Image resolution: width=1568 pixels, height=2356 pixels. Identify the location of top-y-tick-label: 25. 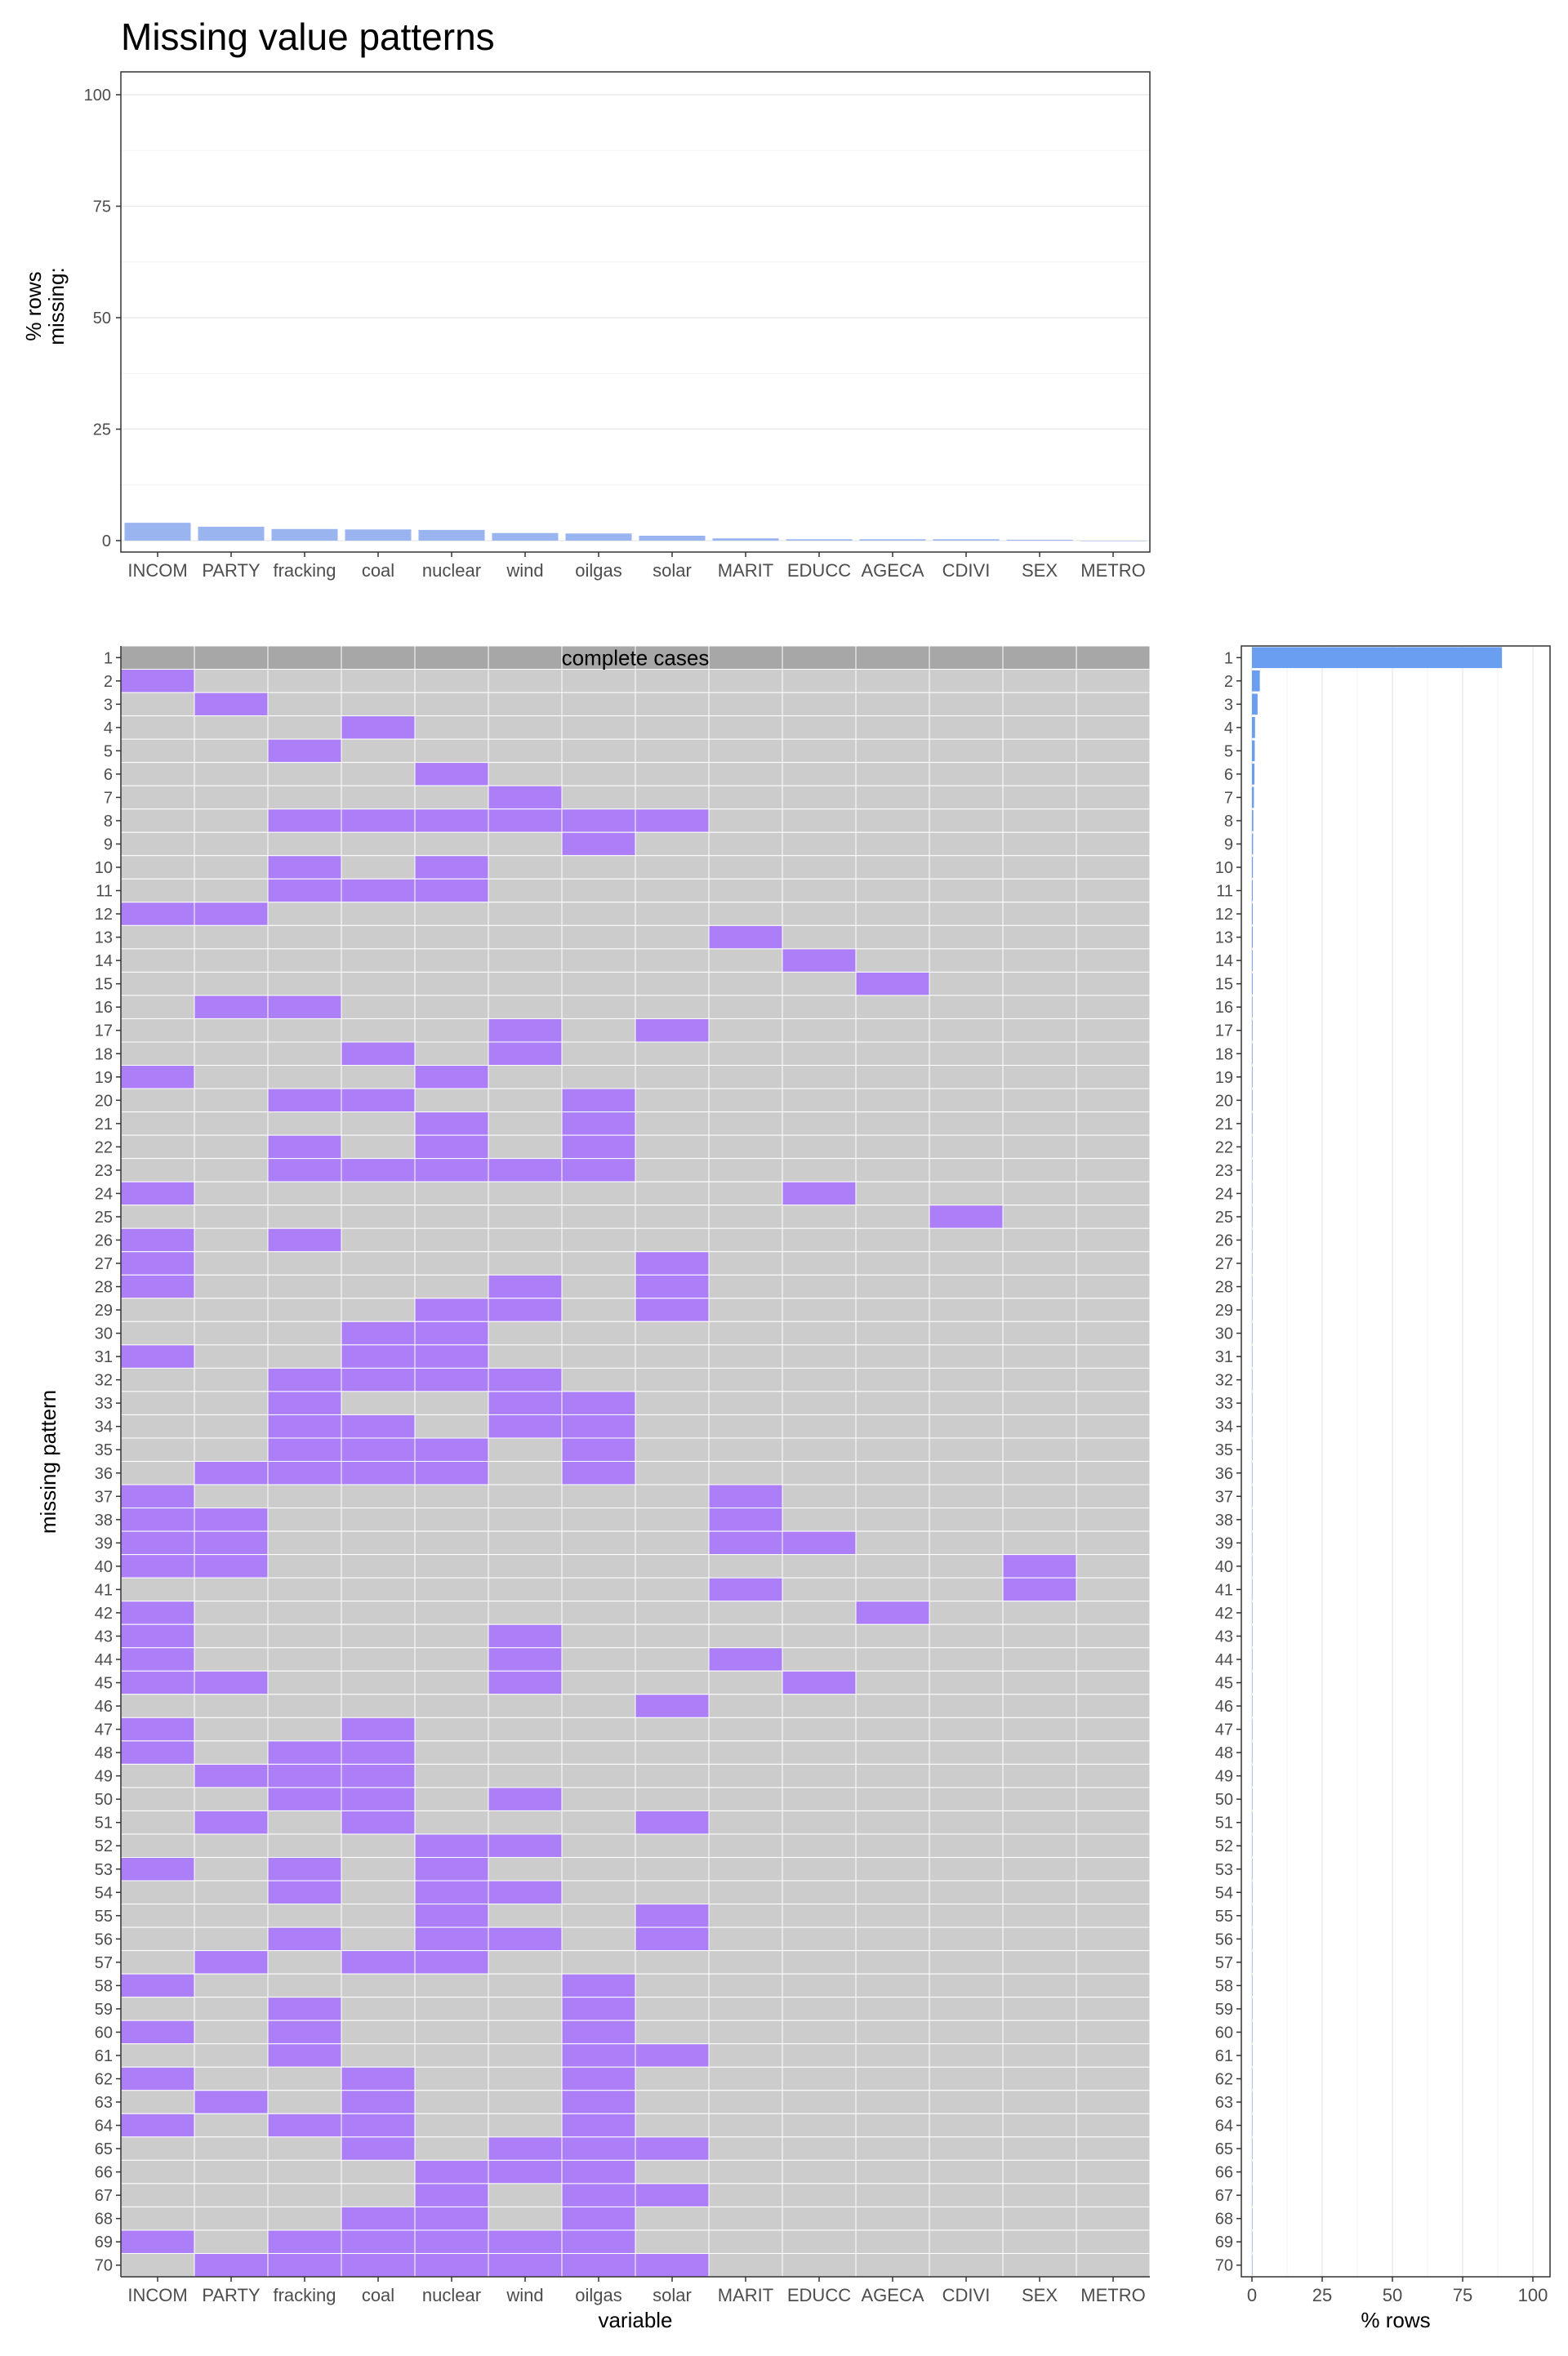
(102, 430).